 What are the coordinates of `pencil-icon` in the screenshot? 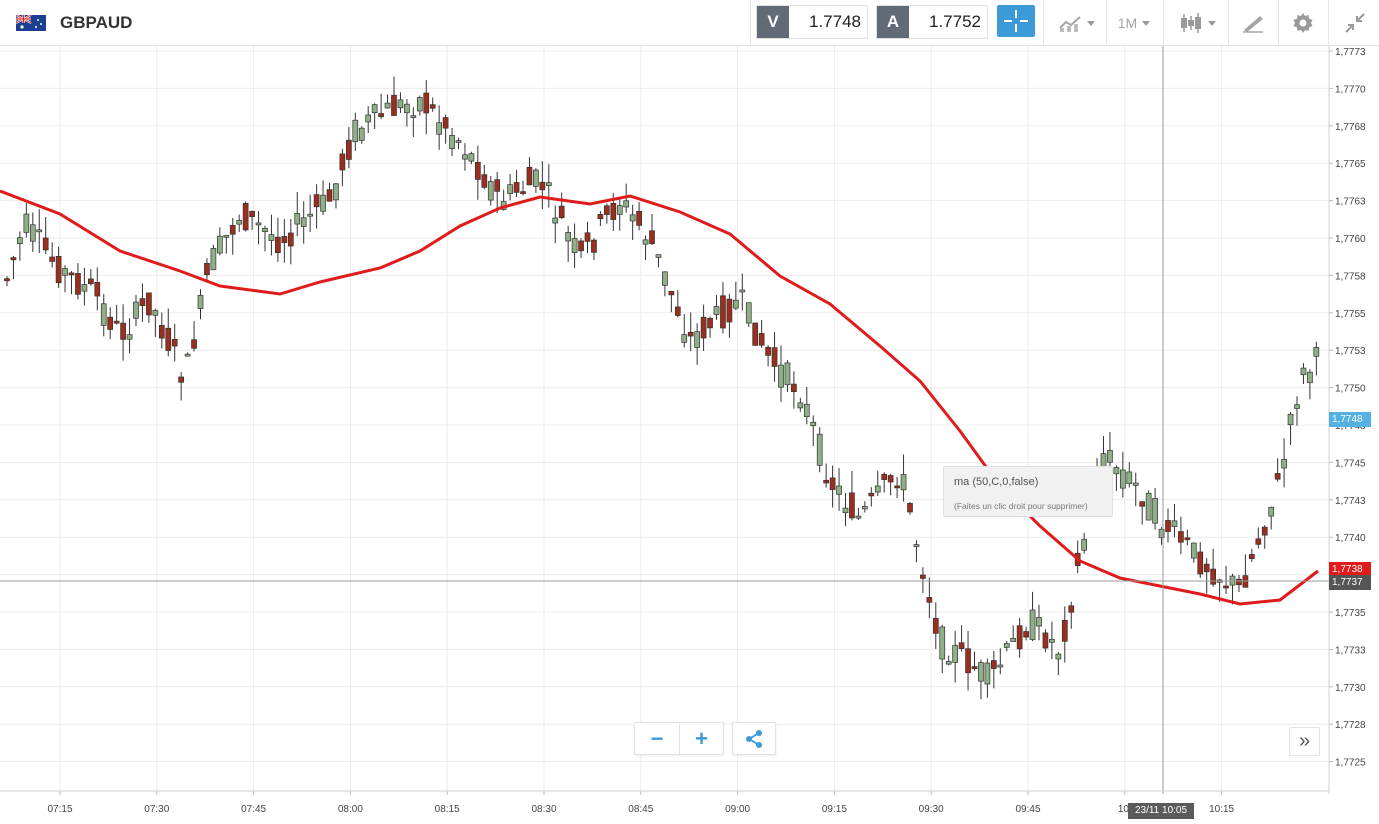 It's located at (1253, 24).